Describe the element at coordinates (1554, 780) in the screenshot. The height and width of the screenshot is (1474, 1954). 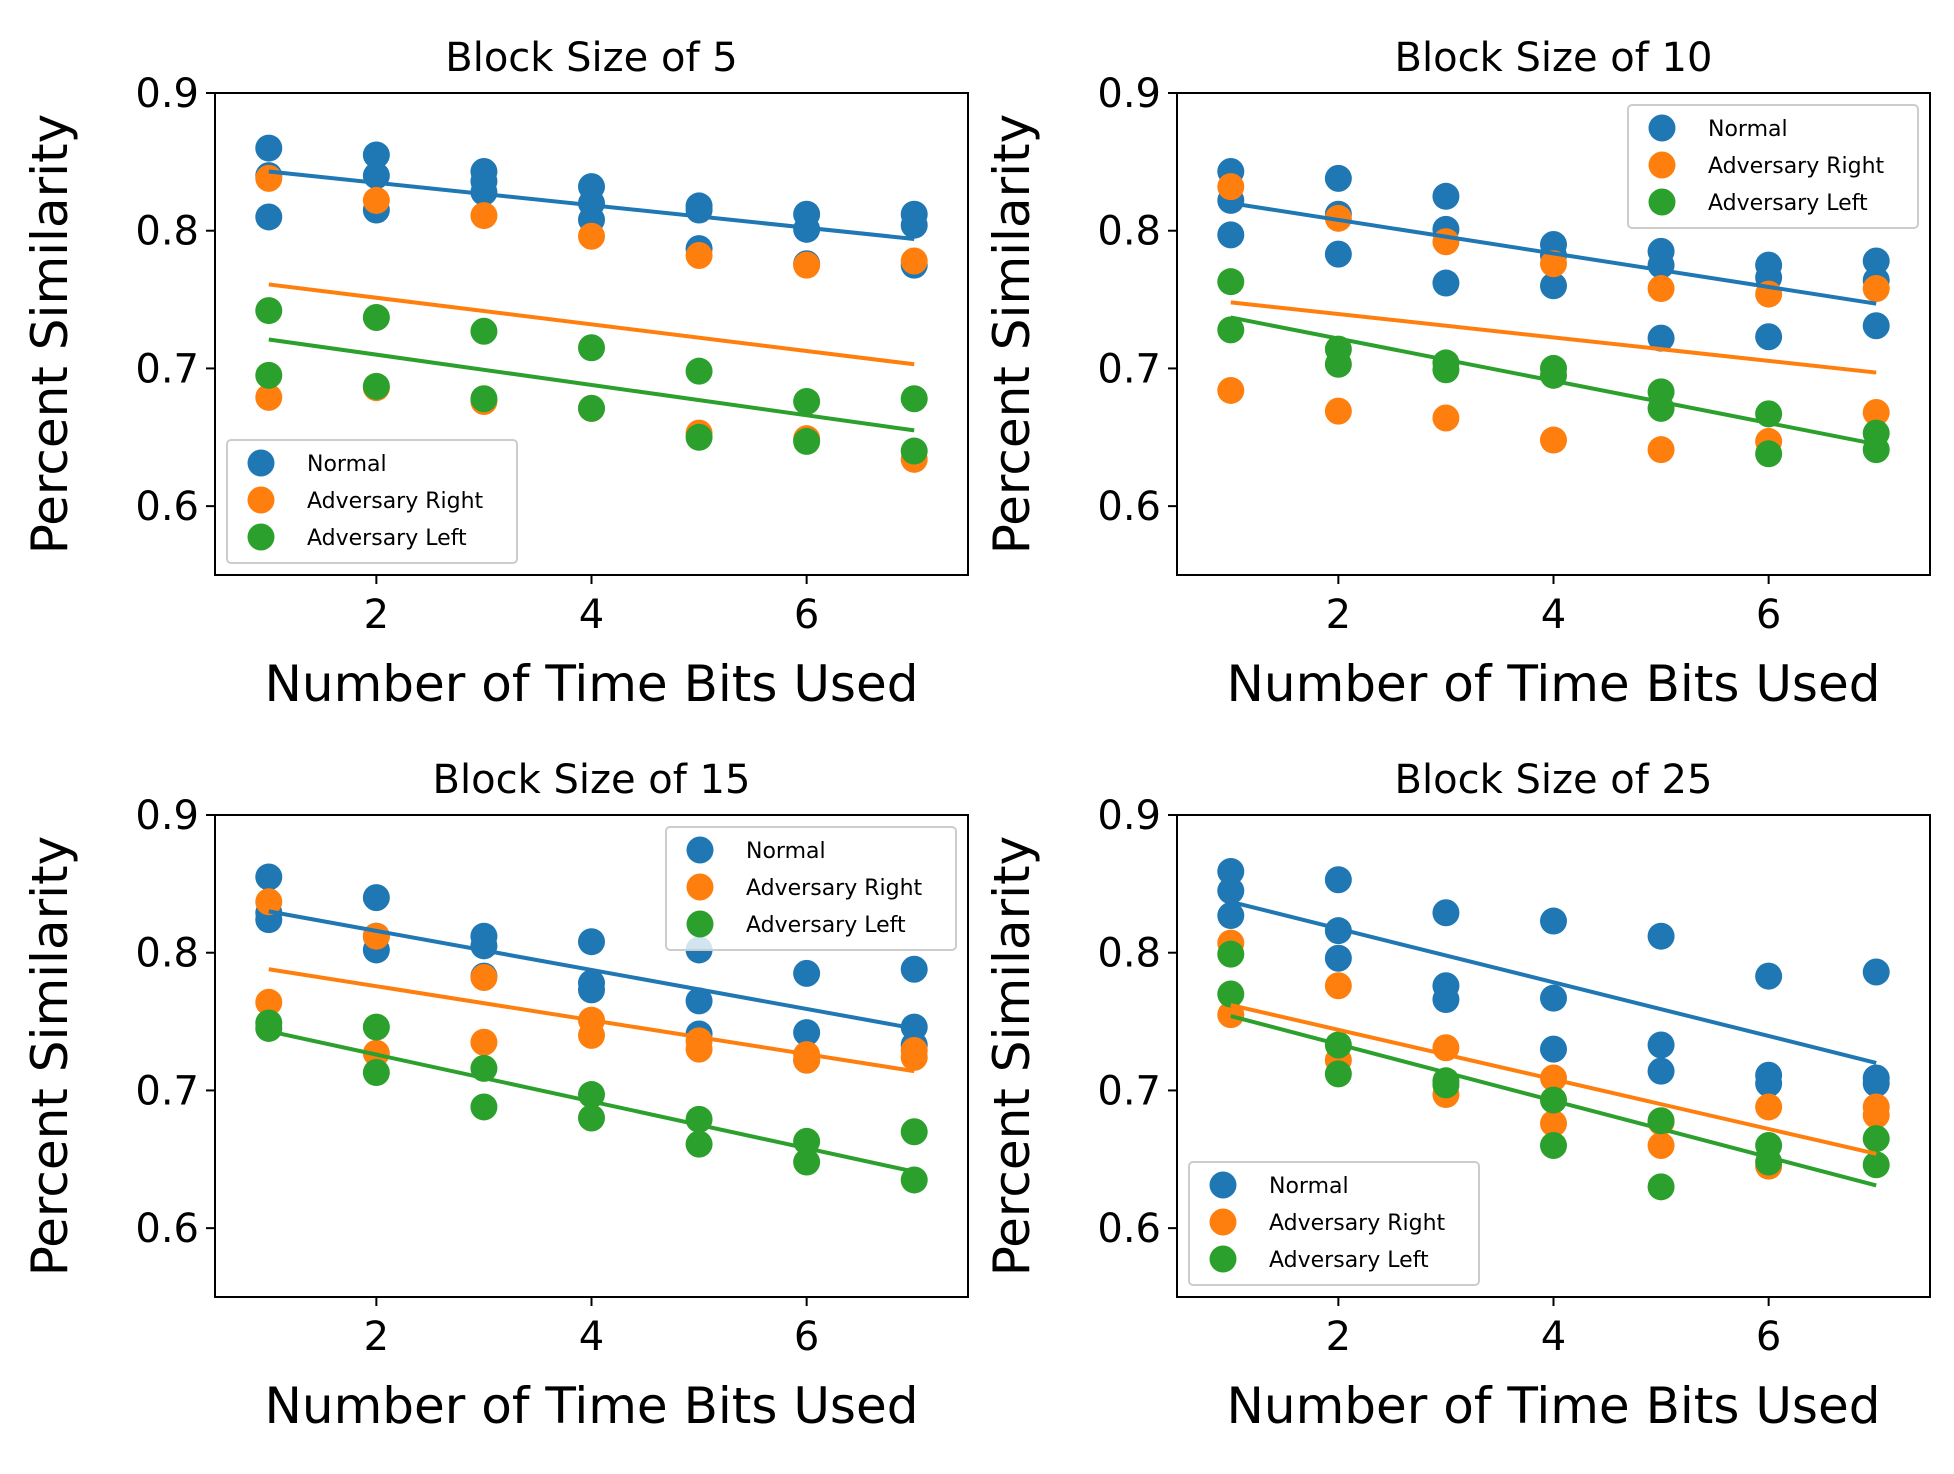
I see `chart-title: Block Size of 25` at that location.